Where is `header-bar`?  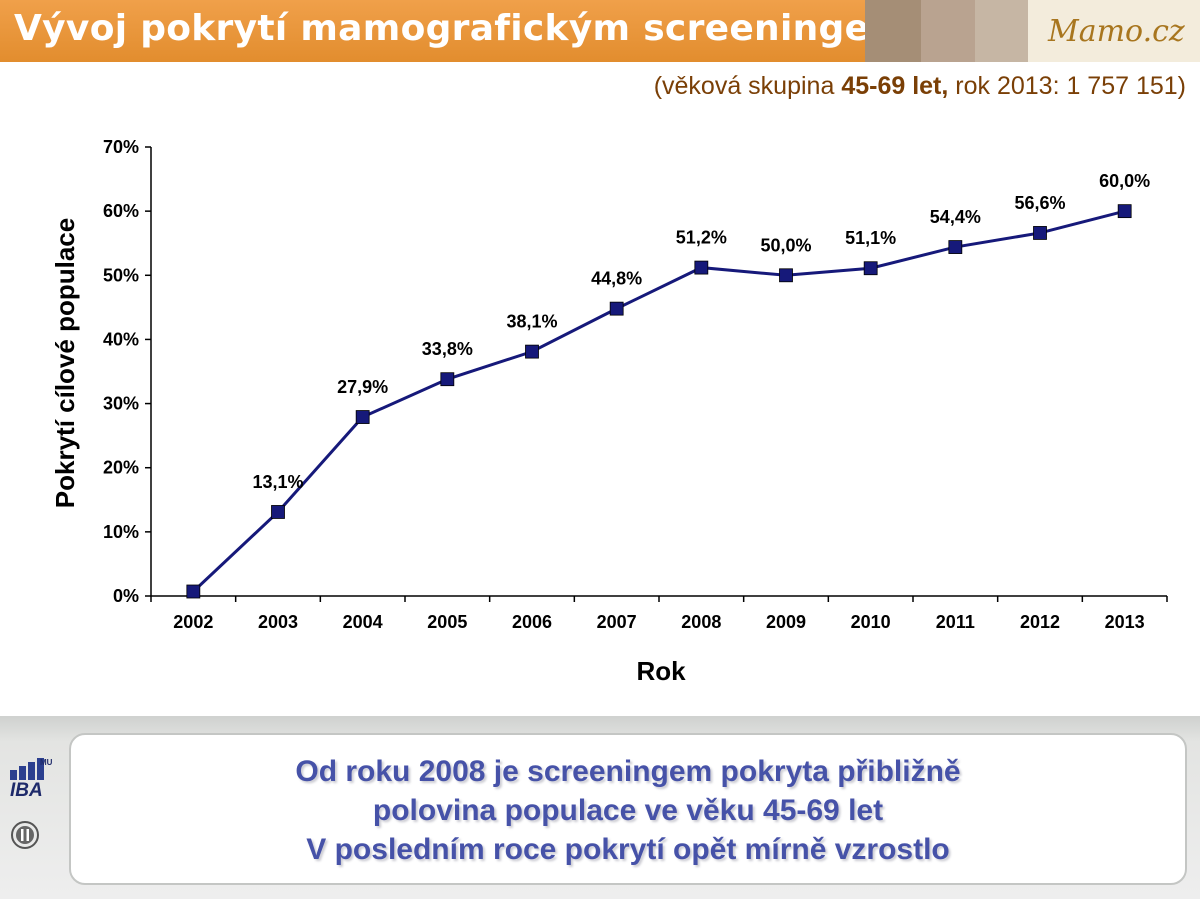 header-bar is located at coordinates (432, 31).